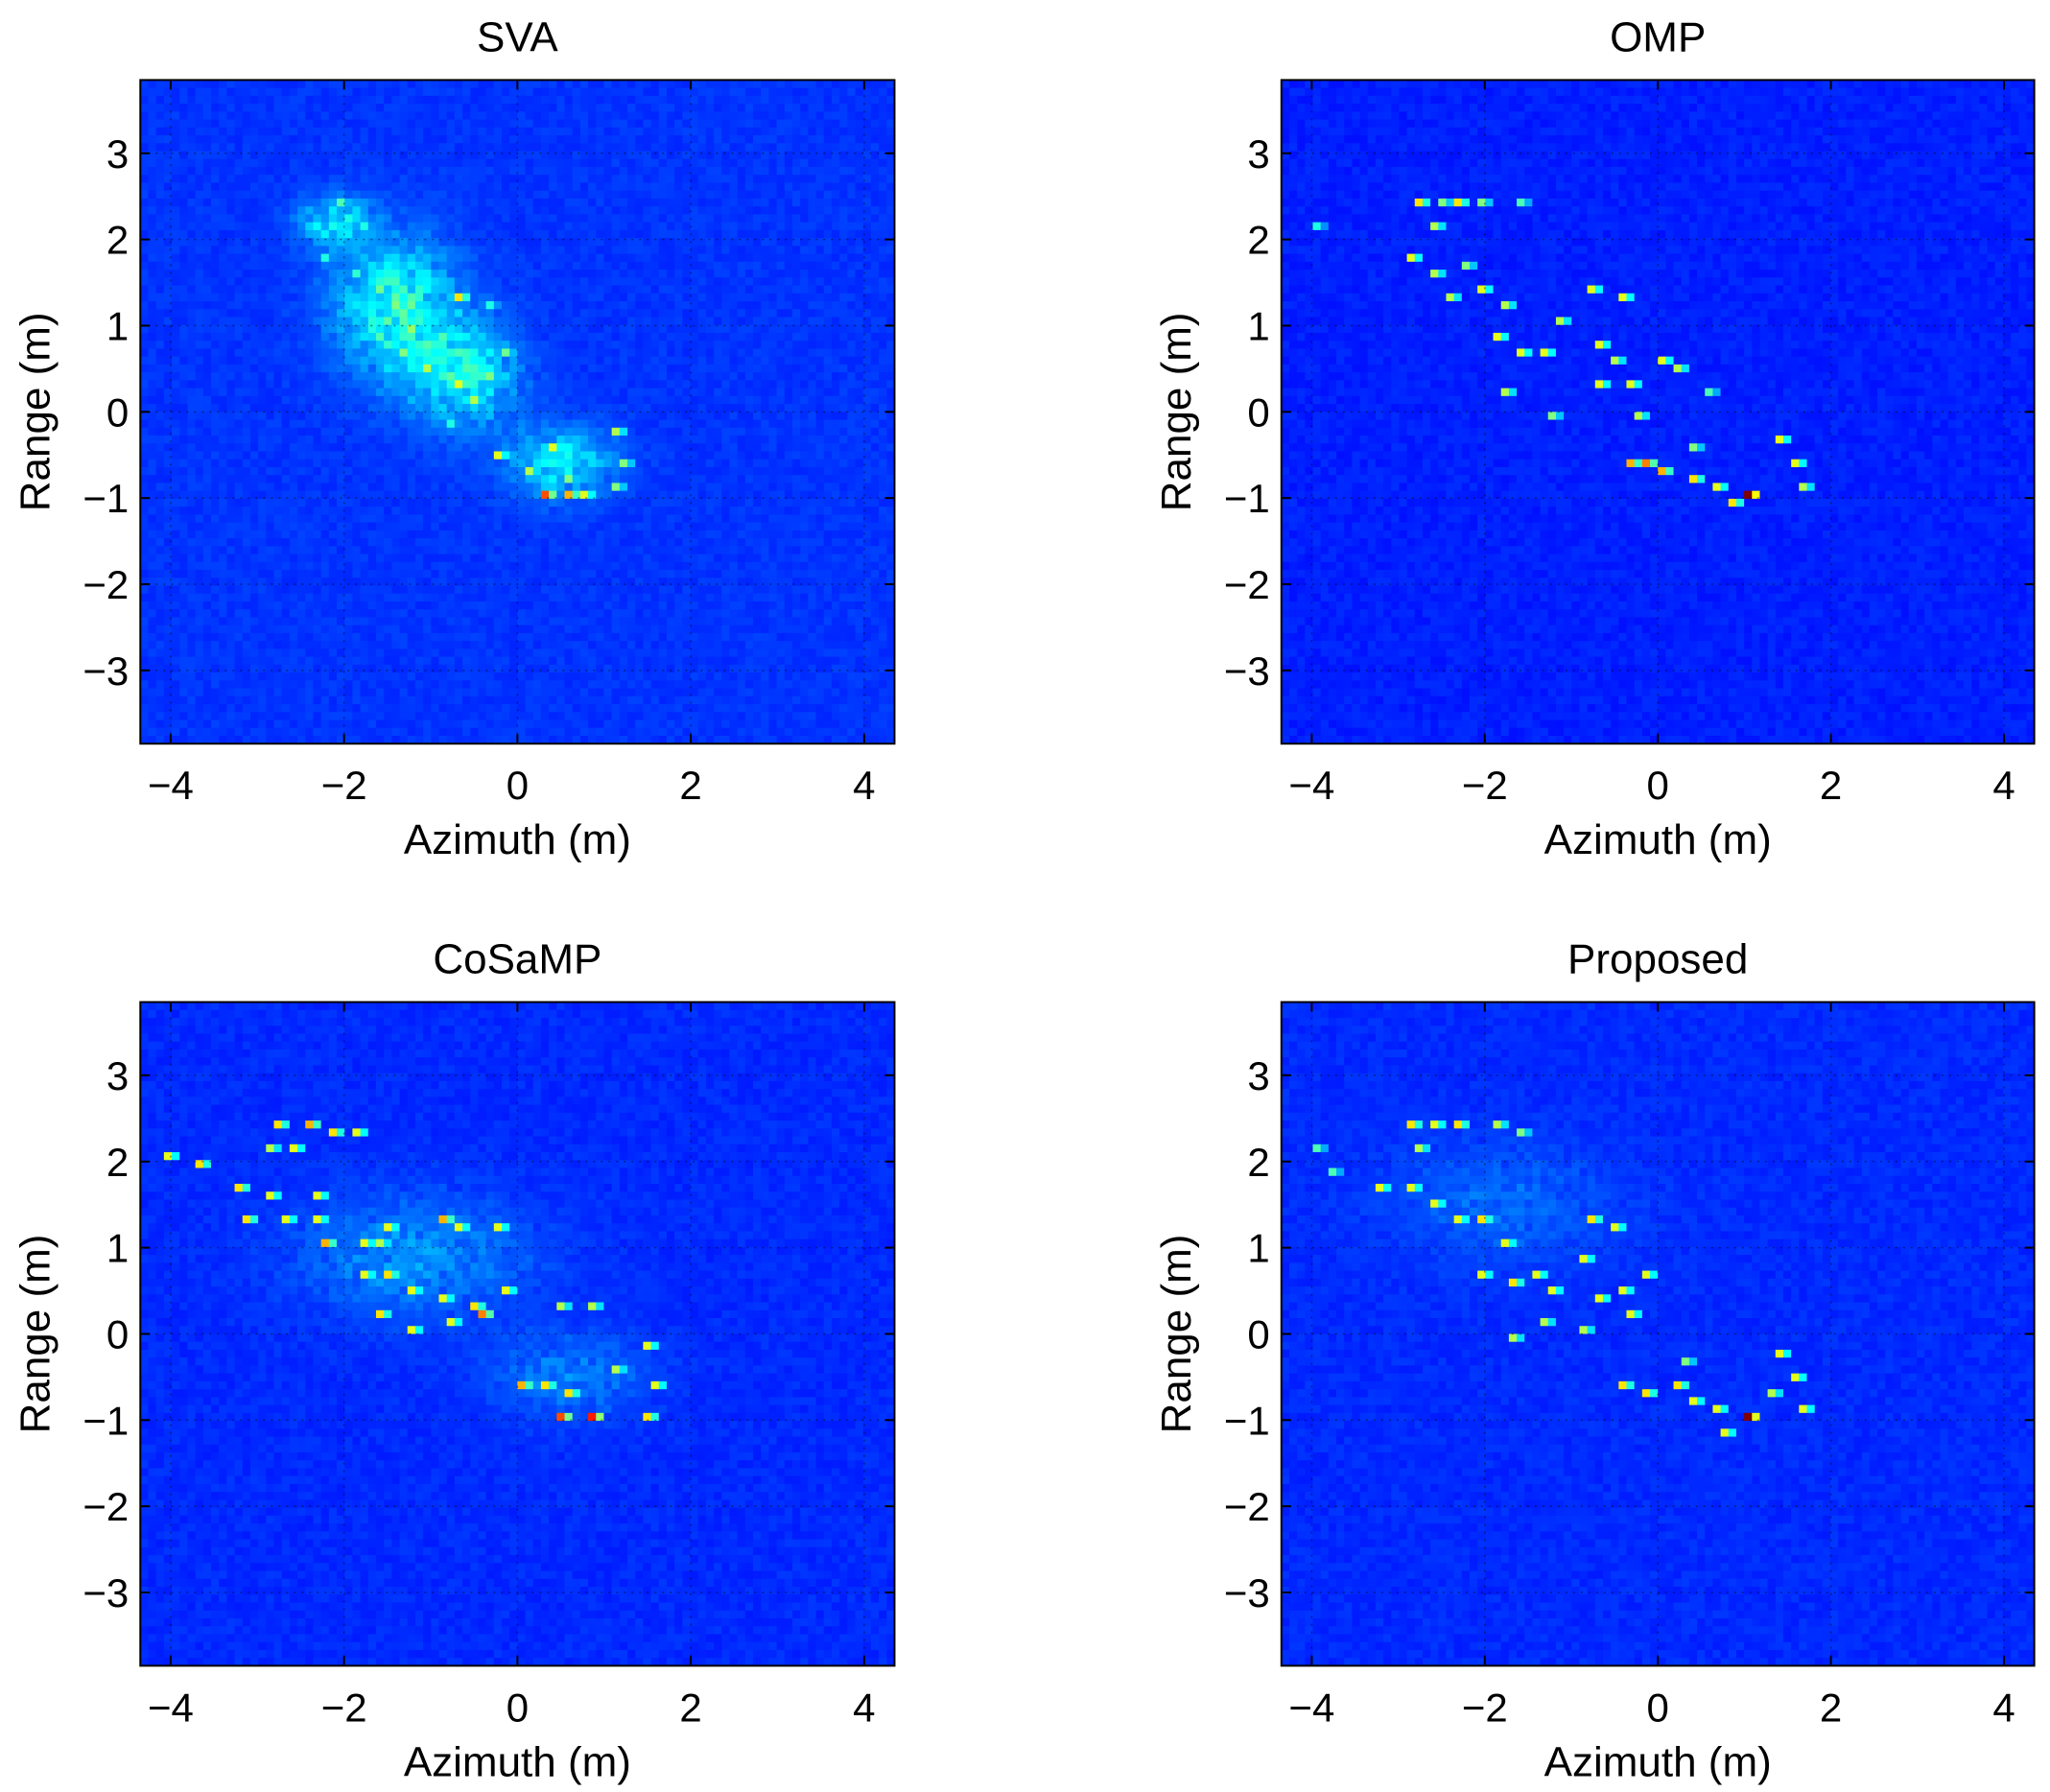  I want to click on panel-title: Proposed, so click(1658, 959).